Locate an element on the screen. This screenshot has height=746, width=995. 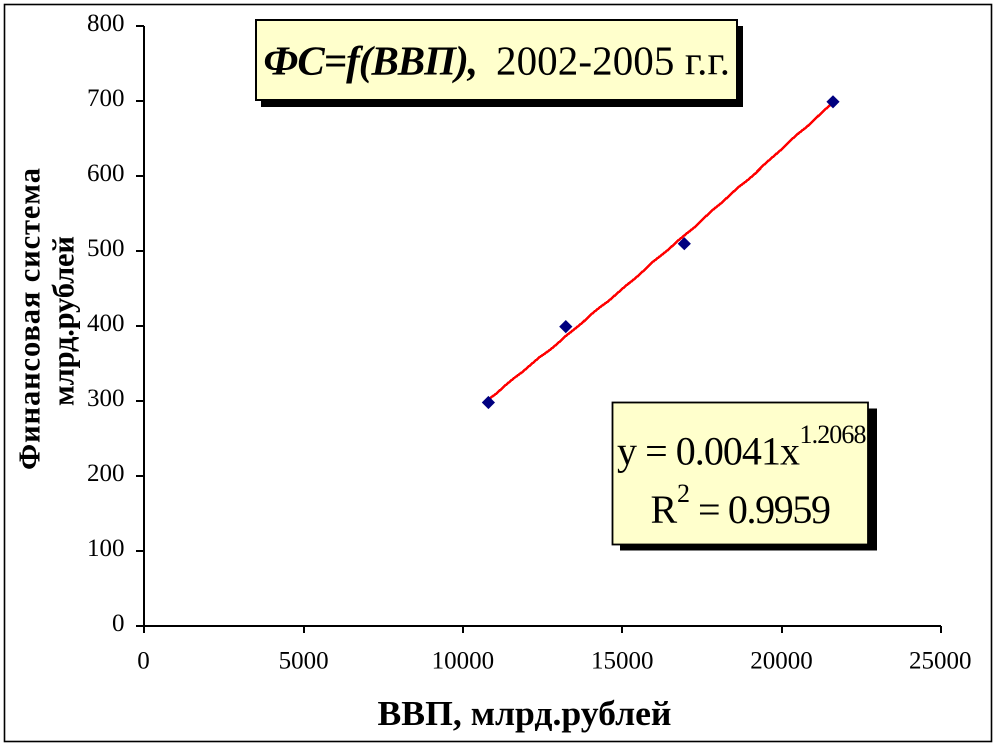
svg-text: 100 is located at coordinates (106, 548).